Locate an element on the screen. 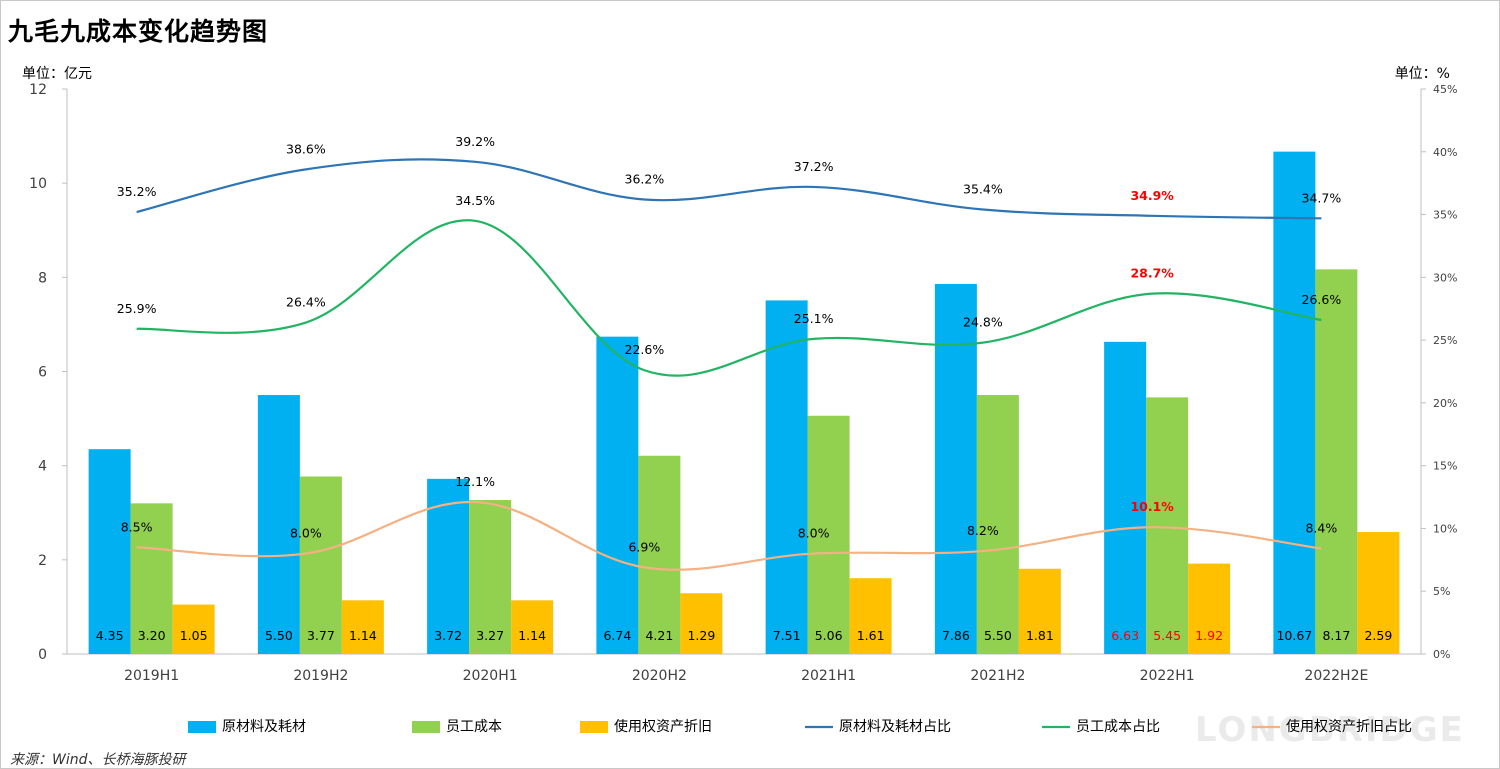 The width and height of the screenshot is (1500, 769). line-value-label: 39.2% is located at coordinates (475, 141).